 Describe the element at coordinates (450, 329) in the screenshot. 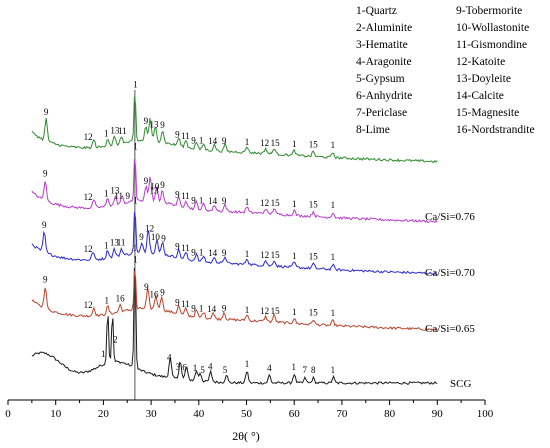

I see `series-label: Ca/Si=0.65` at that location.